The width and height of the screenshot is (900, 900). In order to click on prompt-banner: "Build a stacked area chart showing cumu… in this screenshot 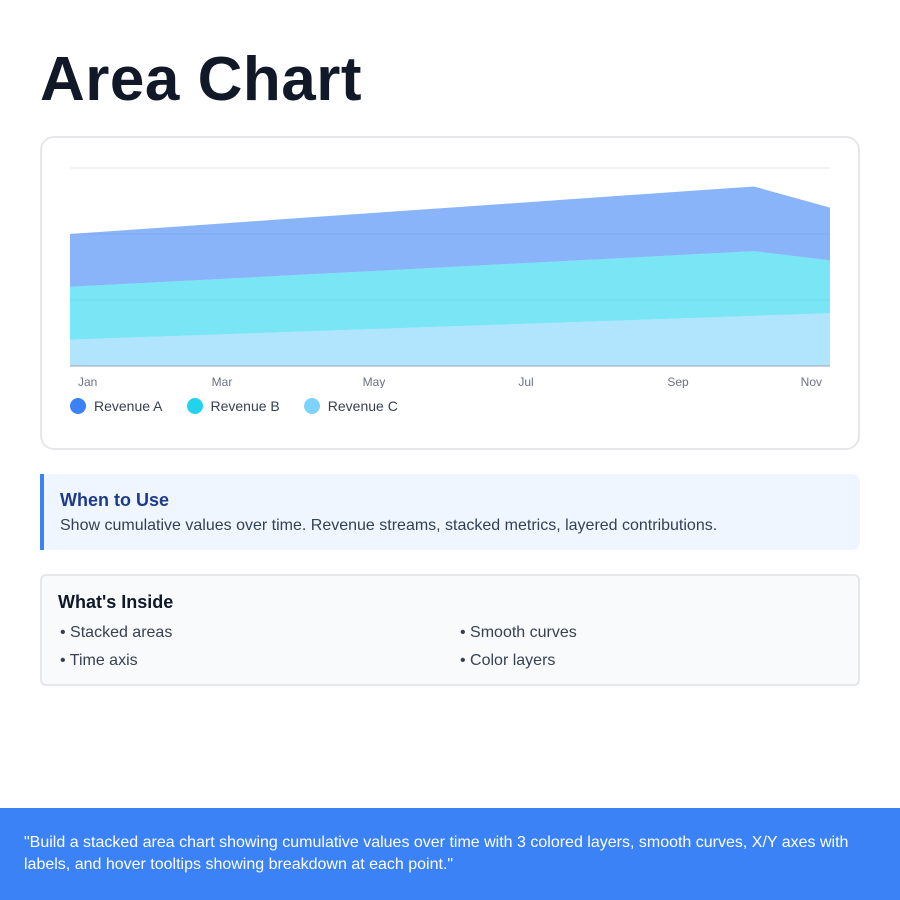, I will do `click(450, 854)`.